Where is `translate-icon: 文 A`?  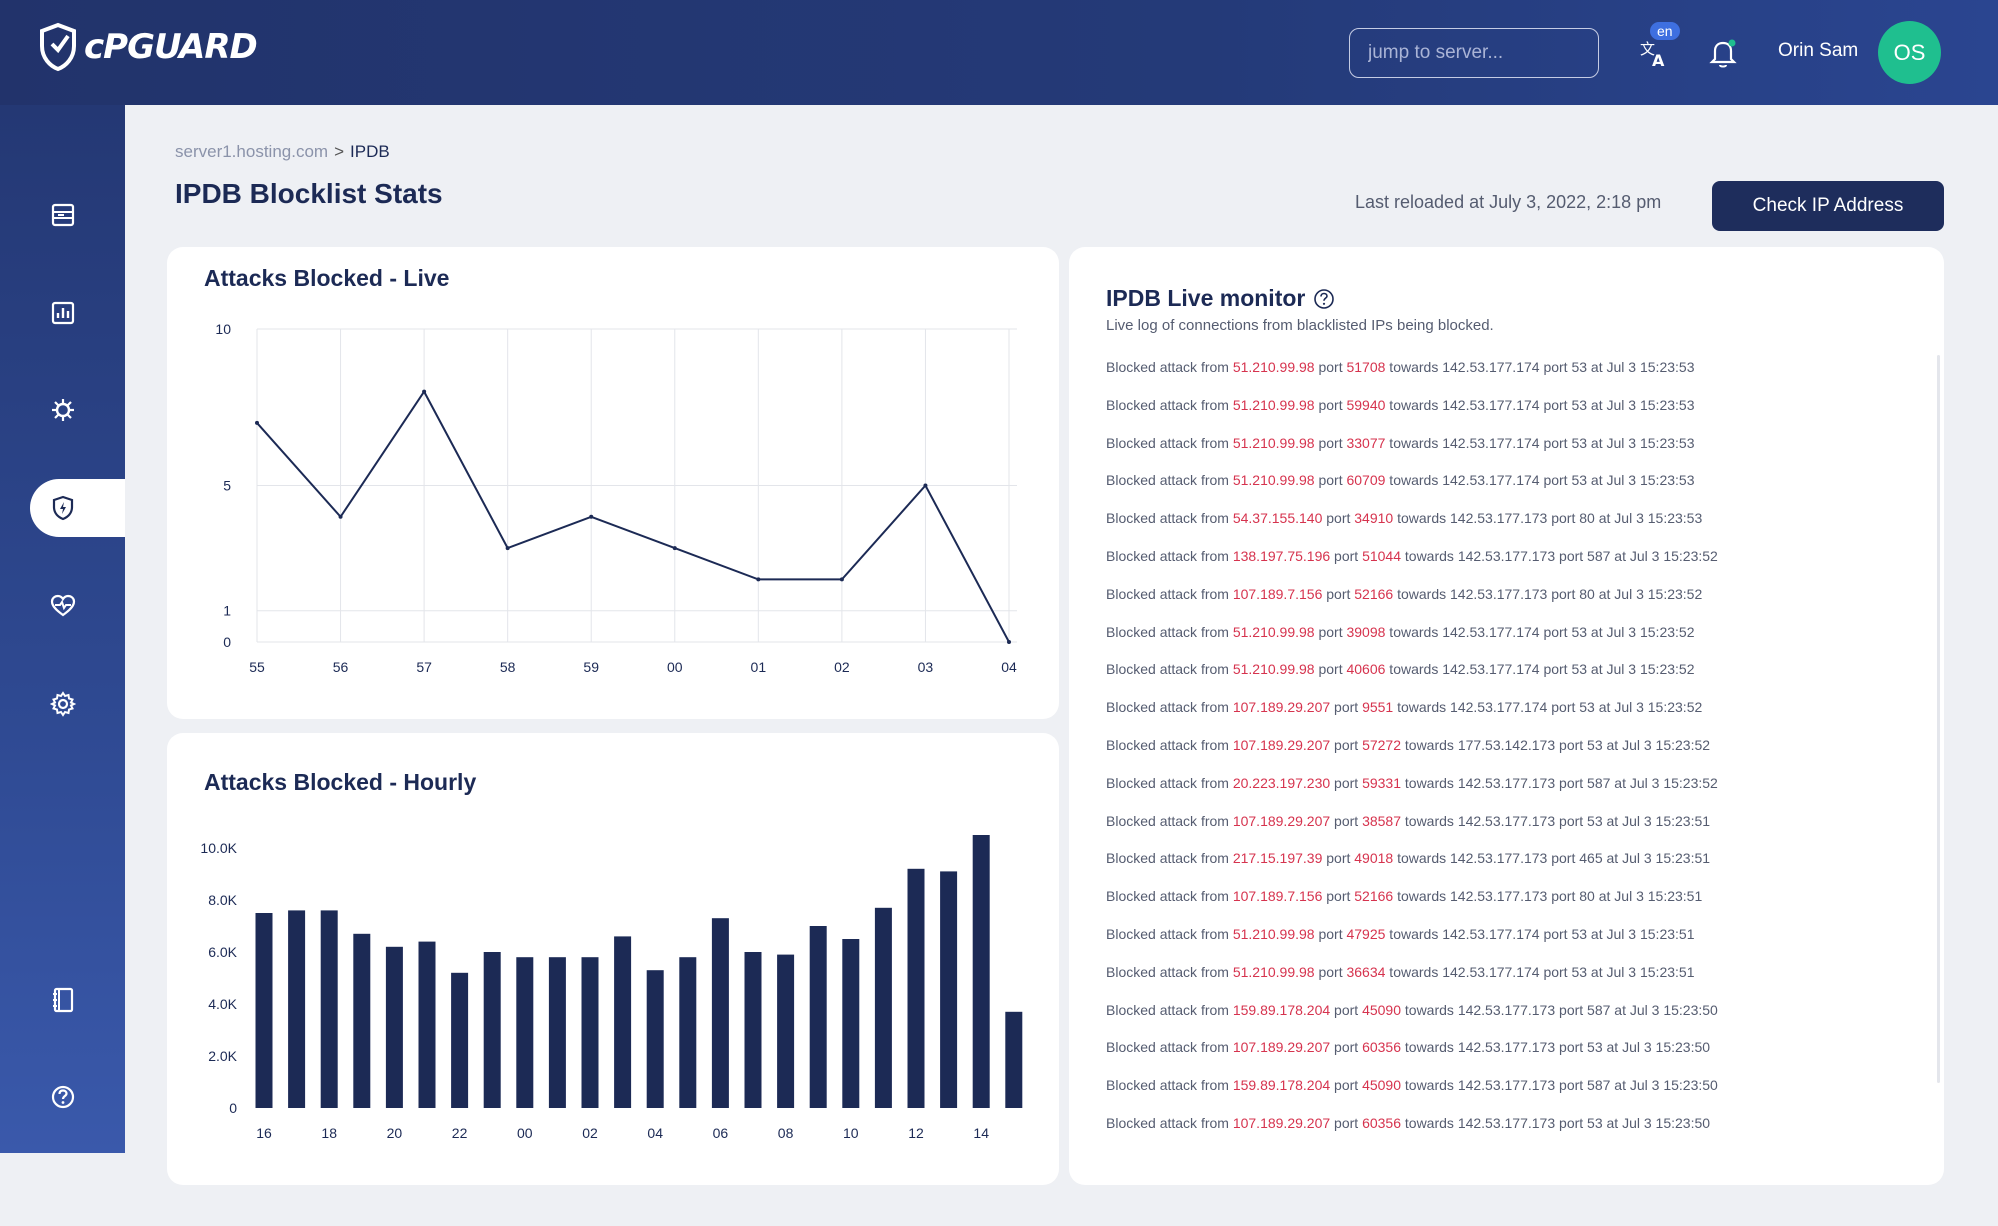 translate-icon: 文 A is located at coordinates (1654, 53).